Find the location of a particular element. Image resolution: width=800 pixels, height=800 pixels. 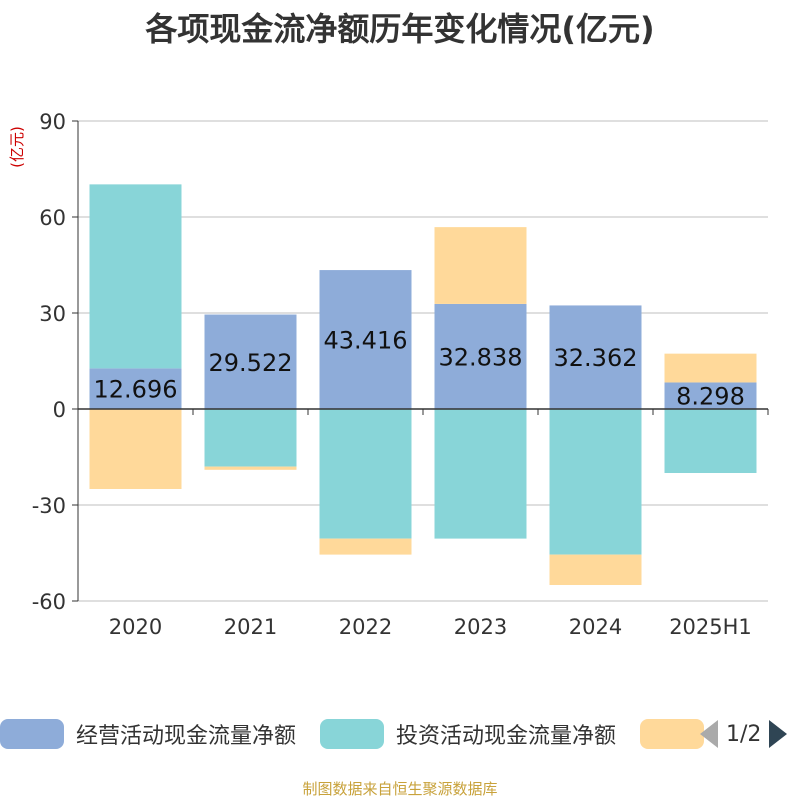

data-label: 32.838 is located at coordinates (481, 357).